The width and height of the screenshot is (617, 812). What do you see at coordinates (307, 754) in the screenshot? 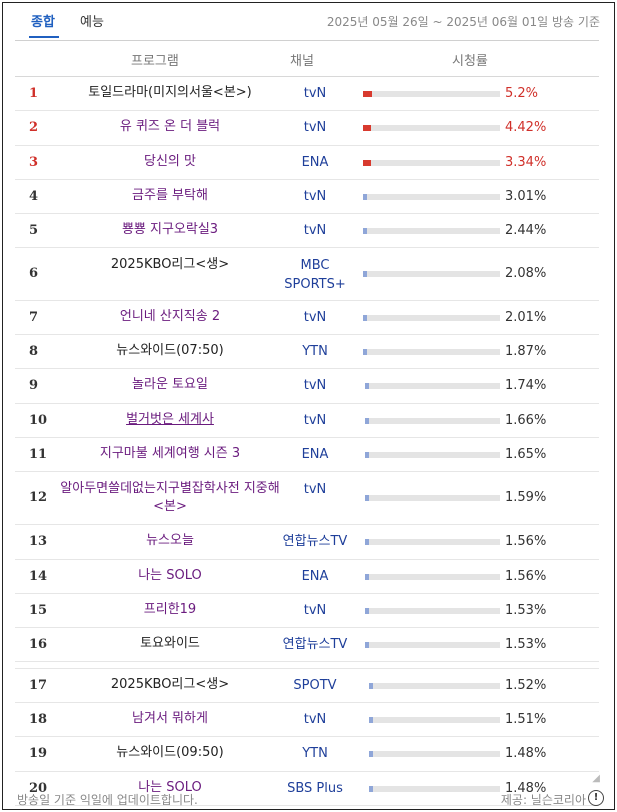
I see `table-row: 19 뉴스와이드(09:50) YTN 1.48%` at bounding box center [307, 754].